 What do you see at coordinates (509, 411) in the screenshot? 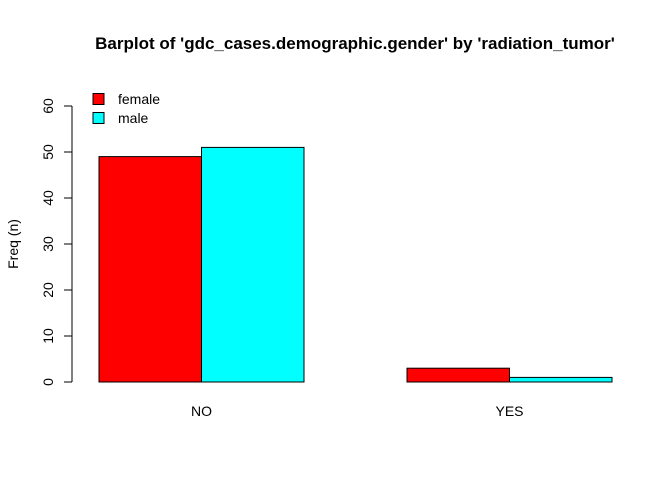
I see `x-tick-label: YES` at bounding box center [509, 411].